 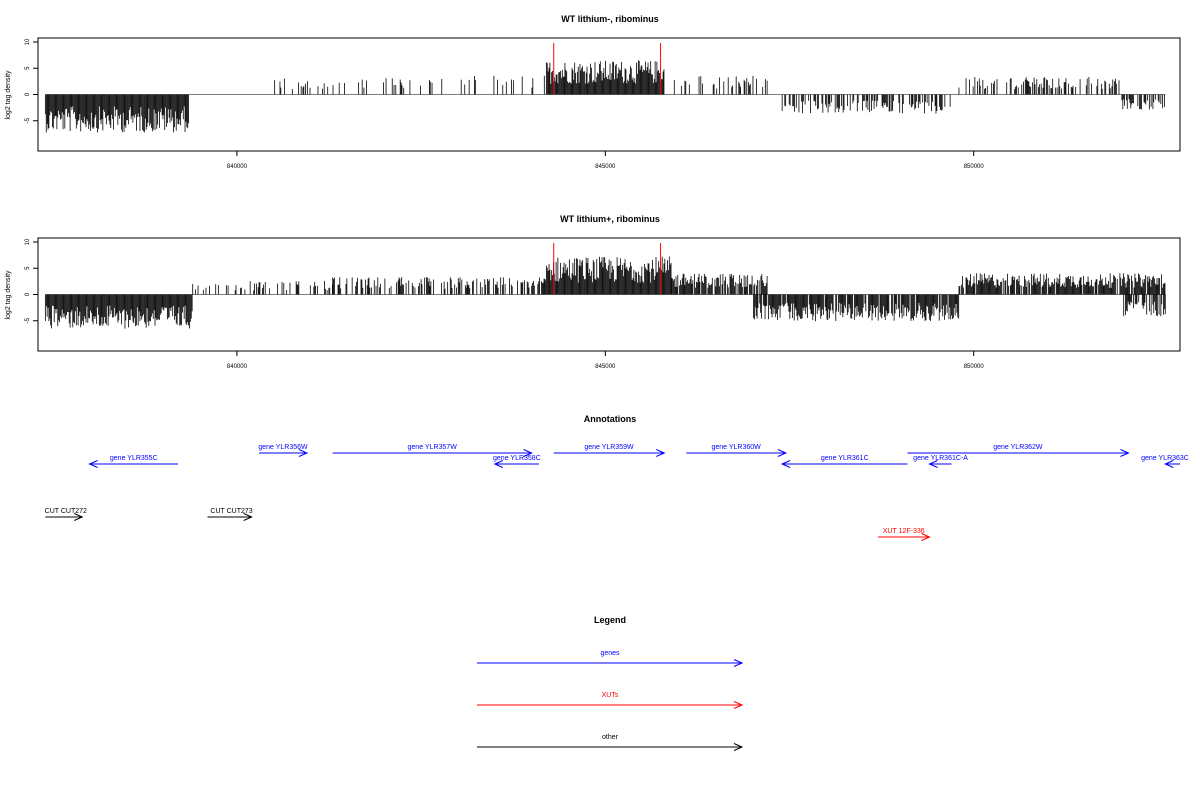 I want to click on annotations-title: Annotations, so click(x=610, y=419).